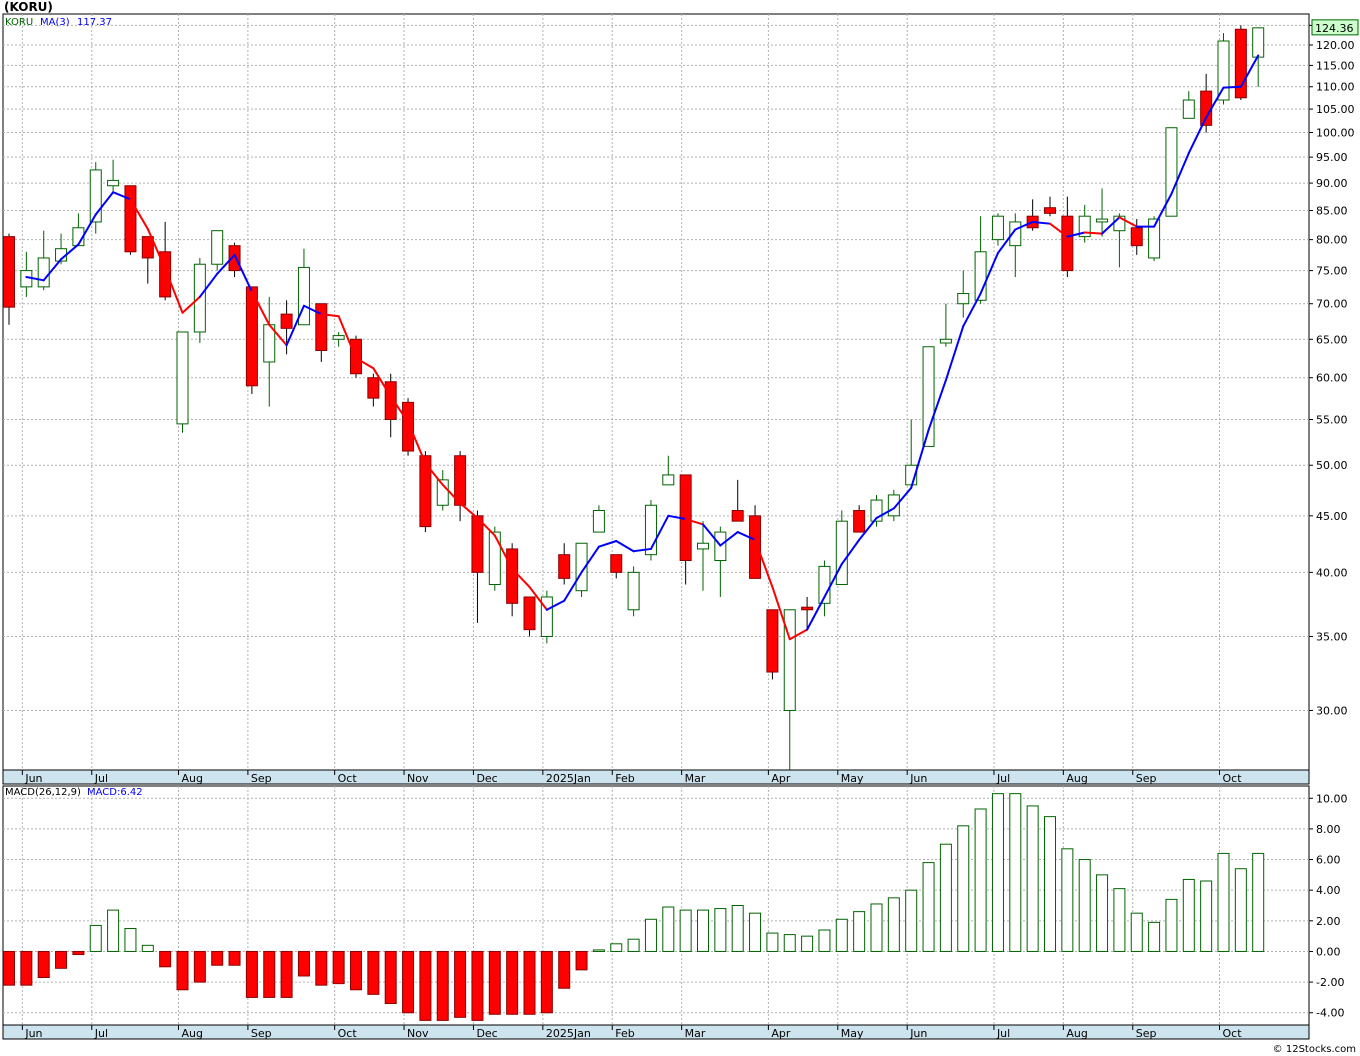 This screenshot has width=1360, height=1056. I want to click on price-y-tick-label: 65.00, so click(1332, 339).